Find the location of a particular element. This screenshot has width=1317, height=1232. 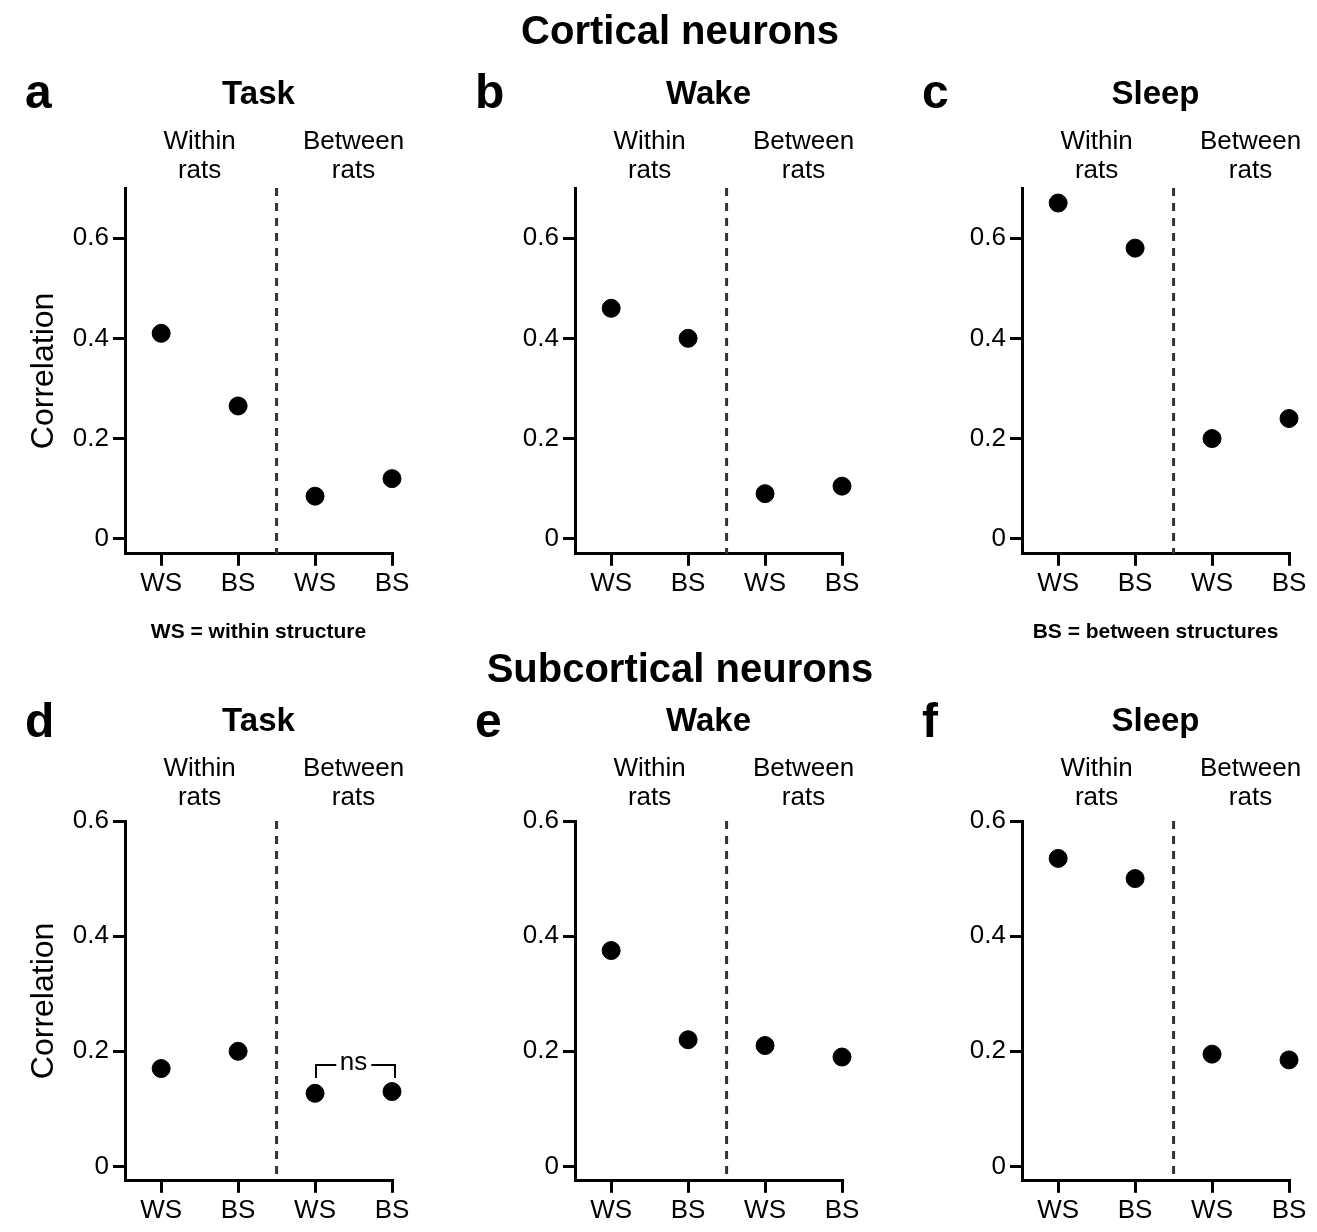

text: d is located at coordinates (40, 720).